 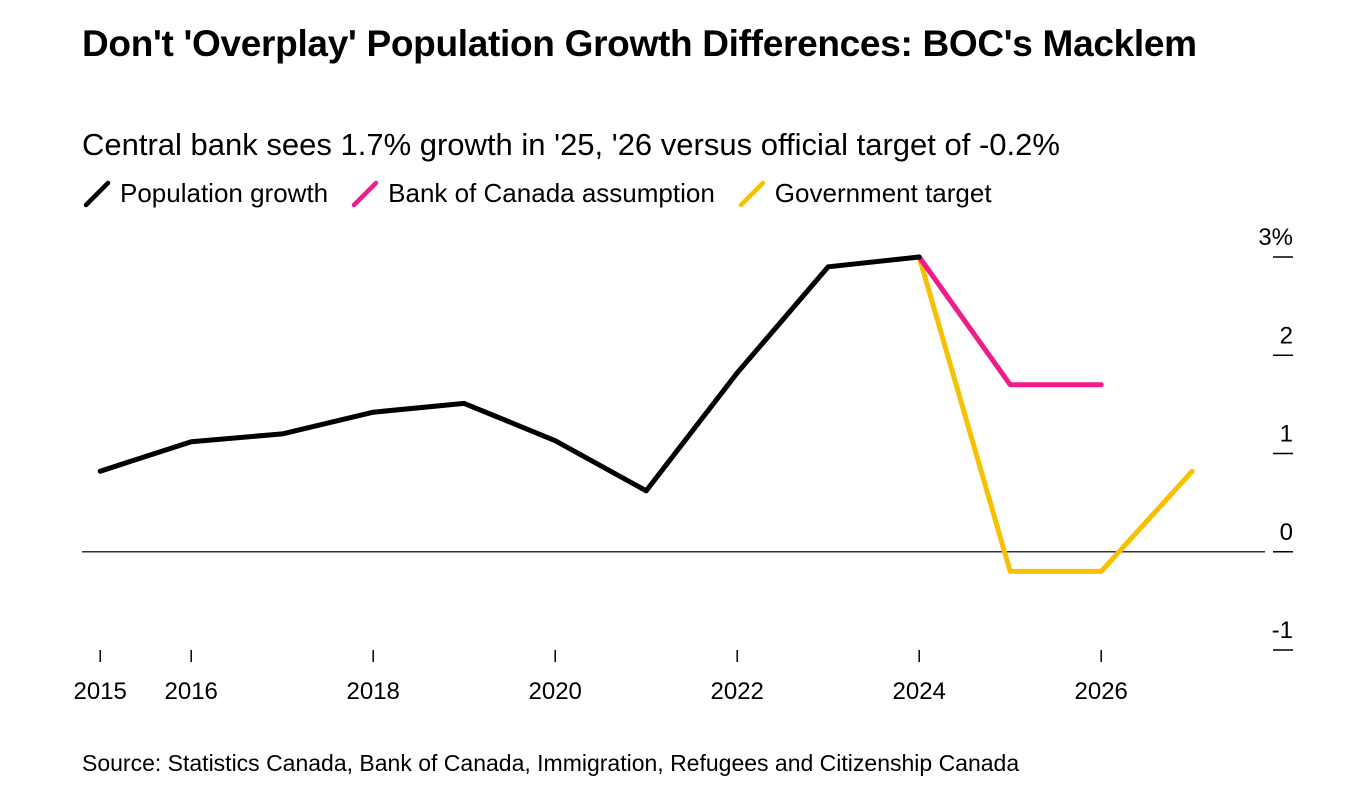 I want to click on legend-item-bank-of-canada-assumption: Bank of Canada assumption, so click(x=532, y=193).